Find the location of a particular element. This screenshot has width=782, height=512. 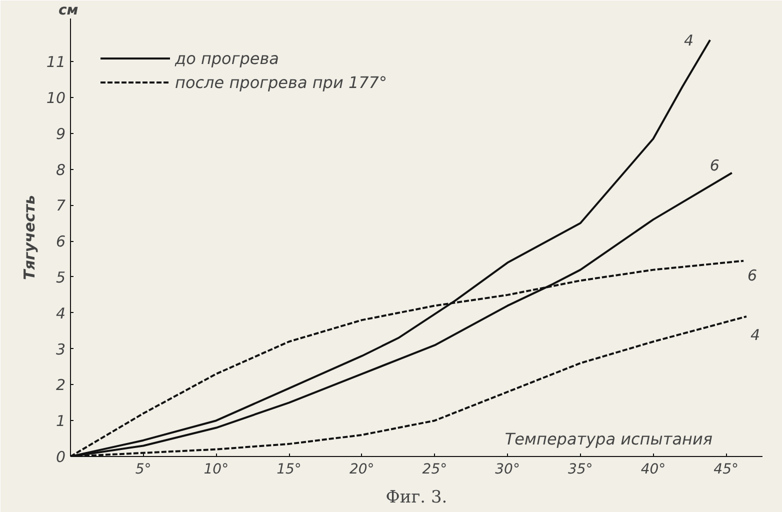

text: см is located at coordinates (68, 10).